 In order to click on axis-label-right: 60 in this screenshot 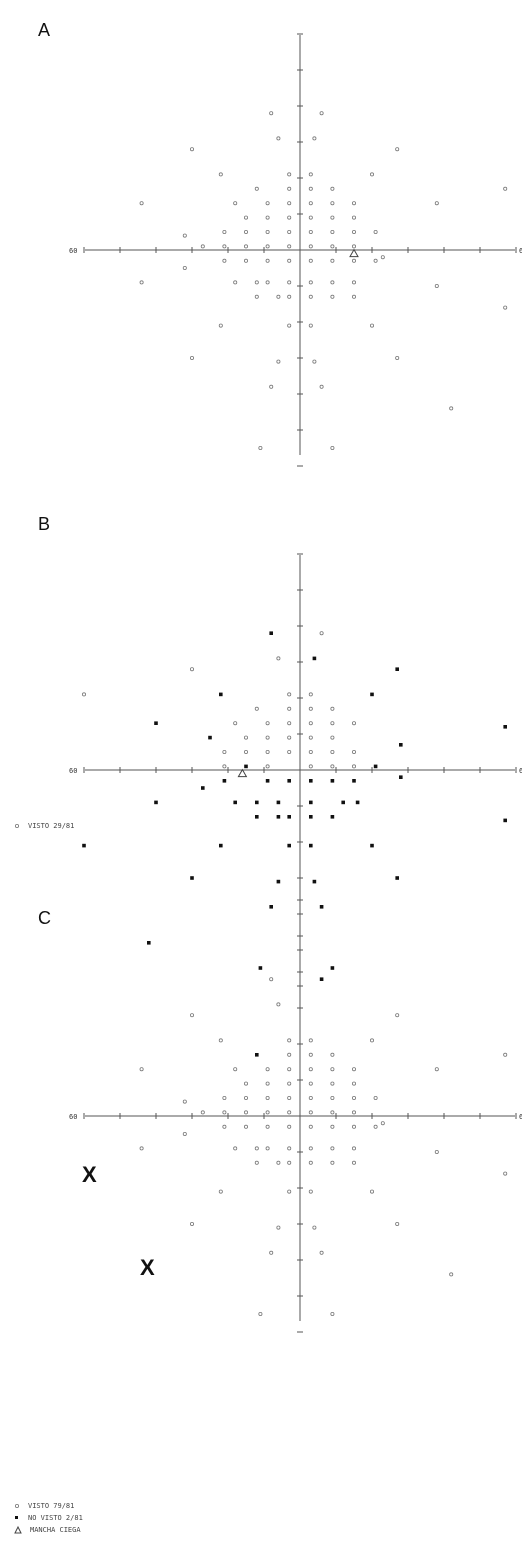, I will do `click(520, 771)`.